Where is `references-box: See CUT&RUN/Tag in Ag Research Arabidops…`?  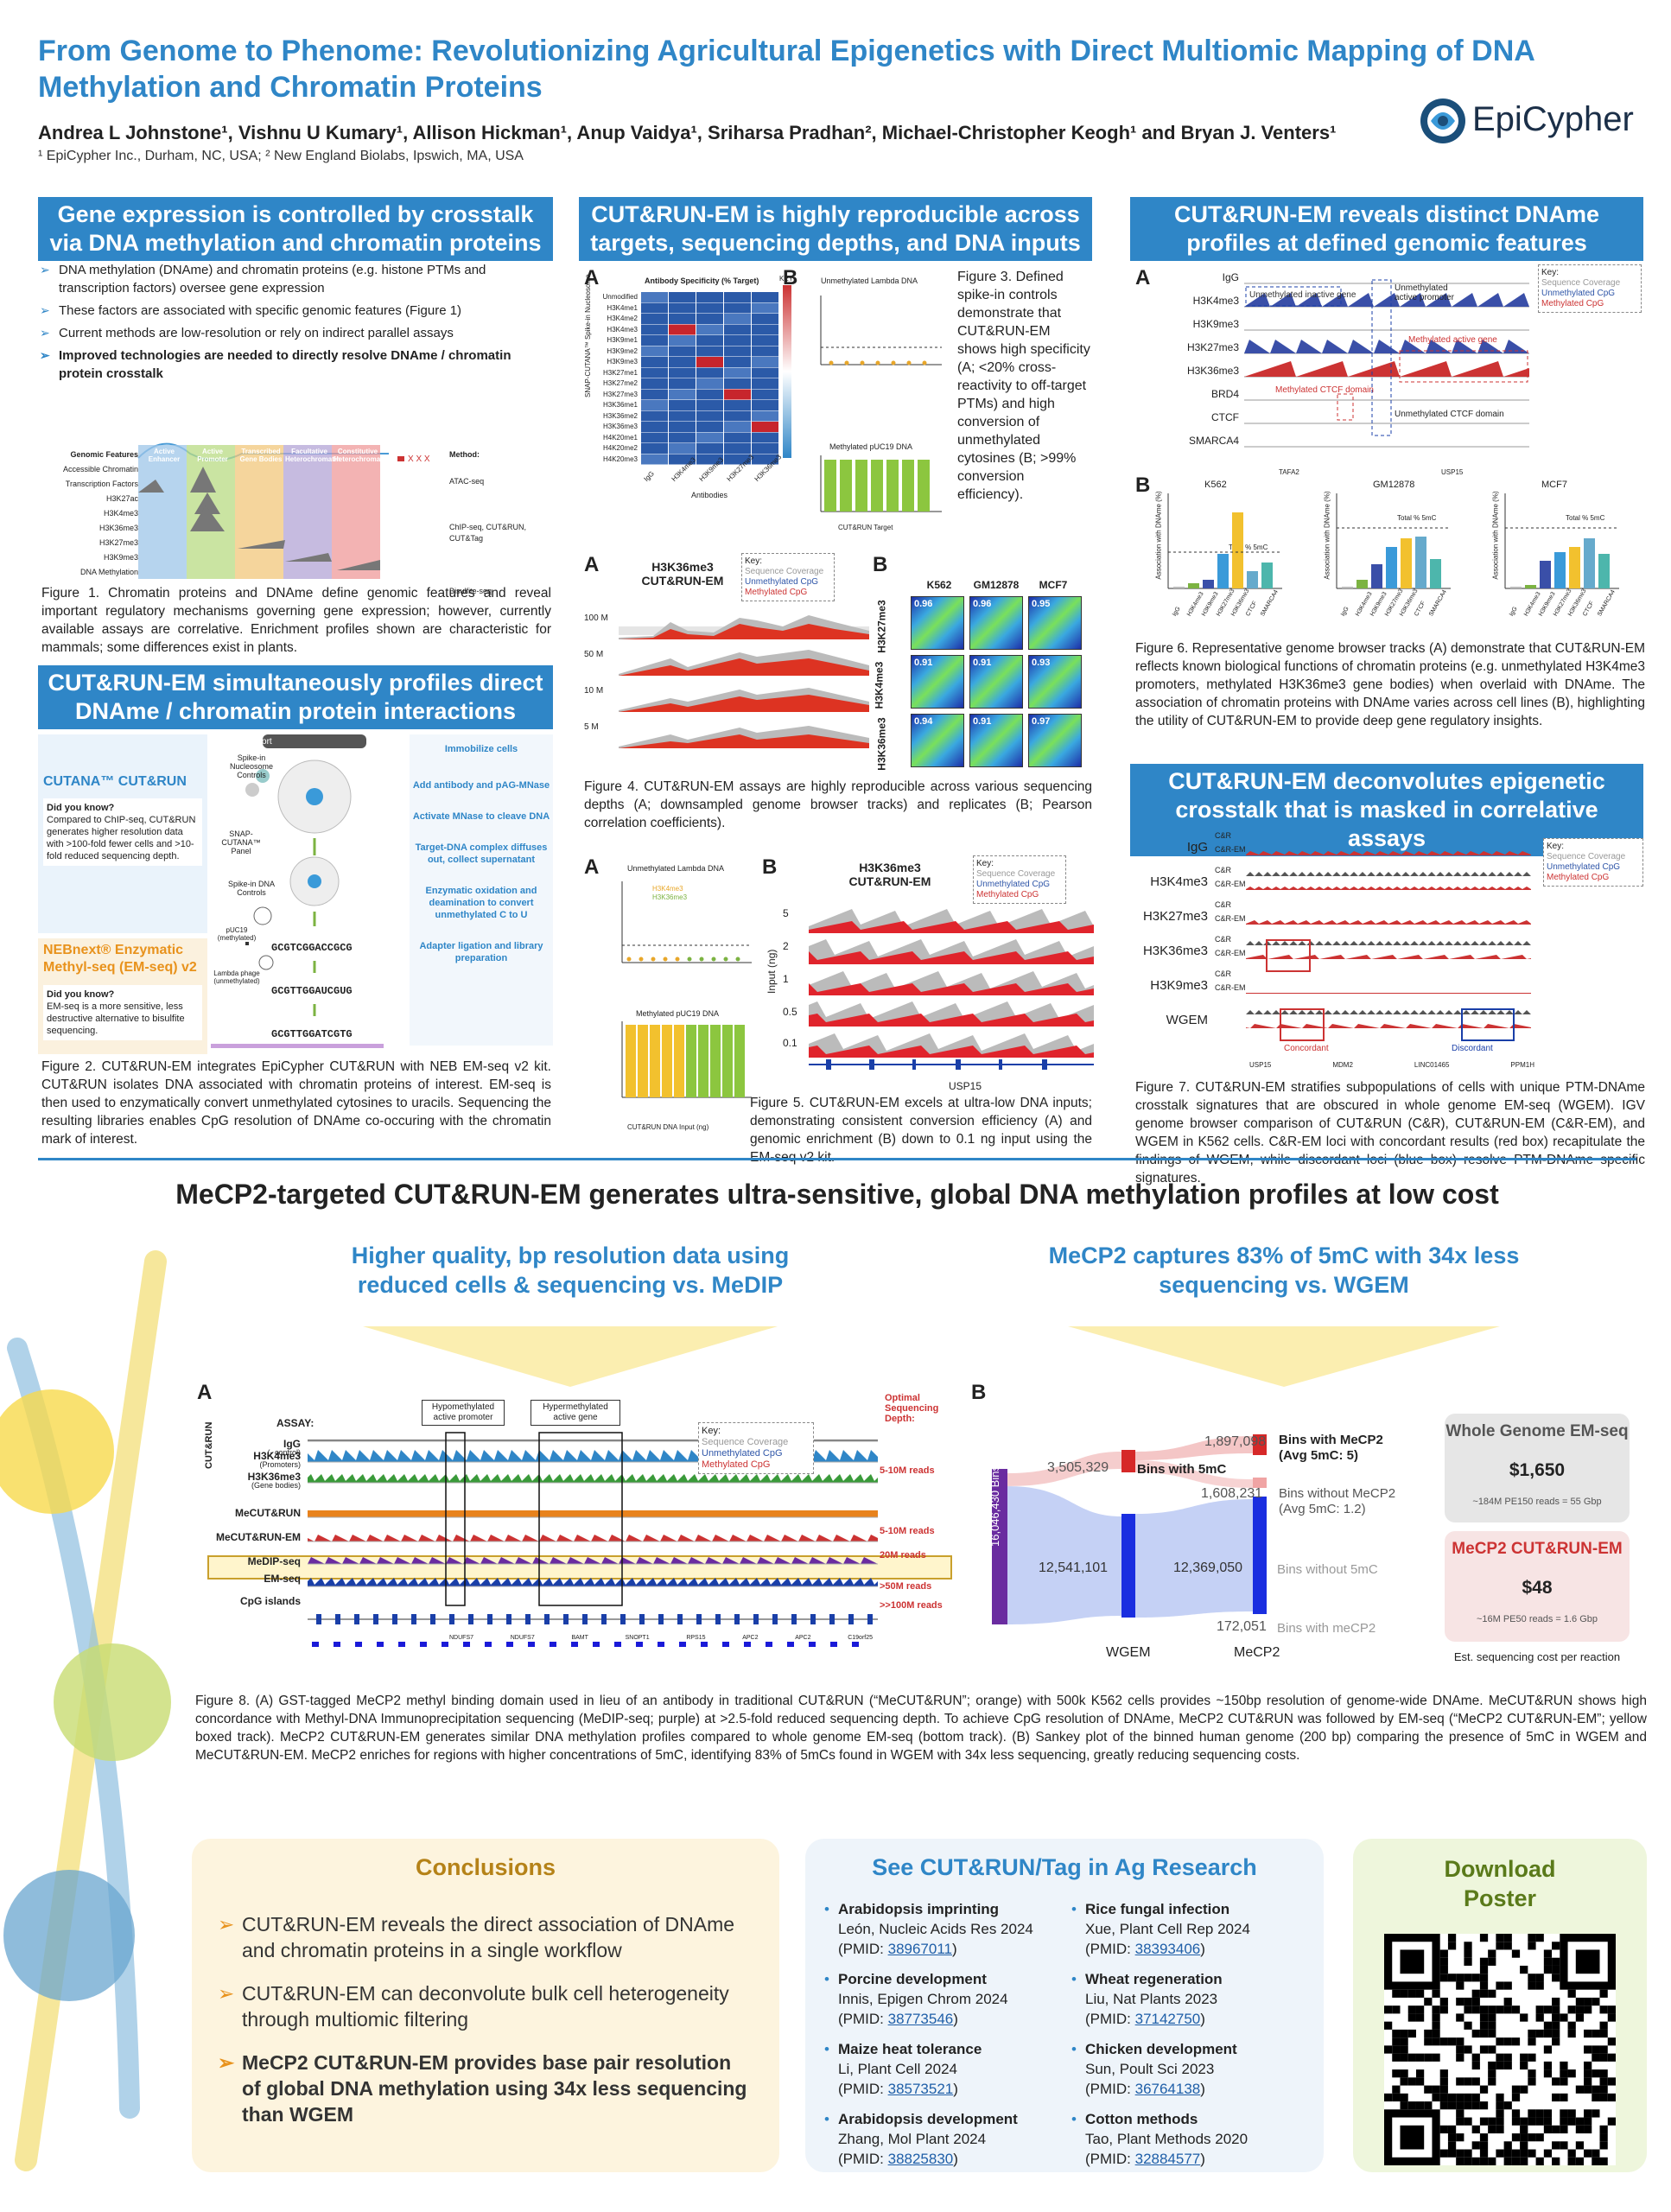 references-box: See CUT&RUN/Tag in Ag Research Arabidops… is located at coordinates (1064, 2005).